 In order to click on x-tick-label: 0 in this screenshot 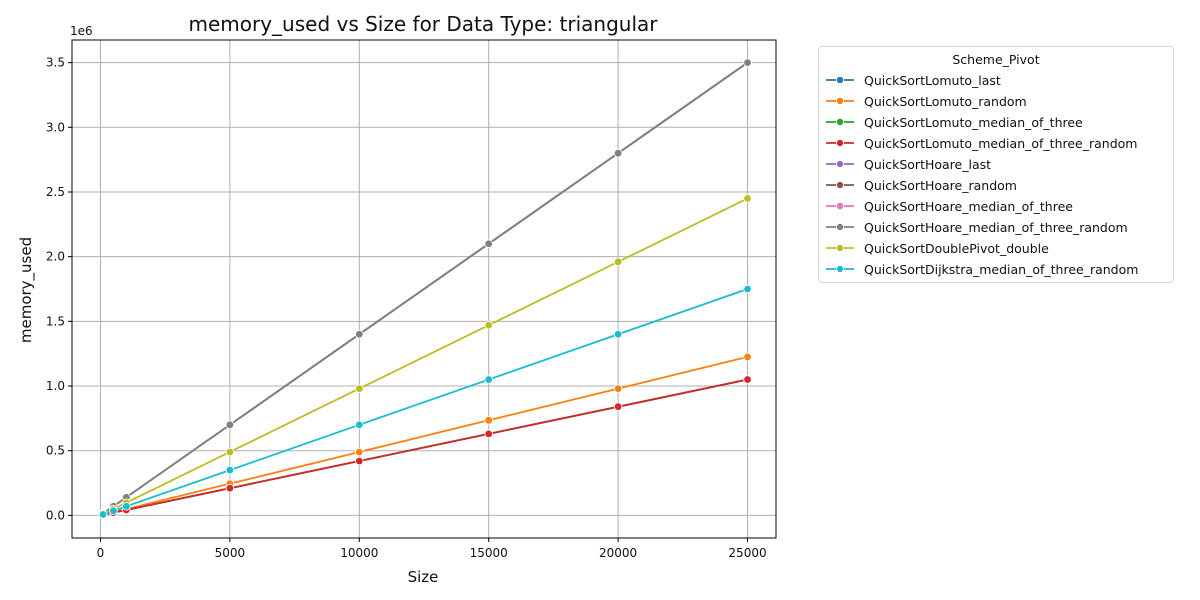, I will do `click(101, 553)`.